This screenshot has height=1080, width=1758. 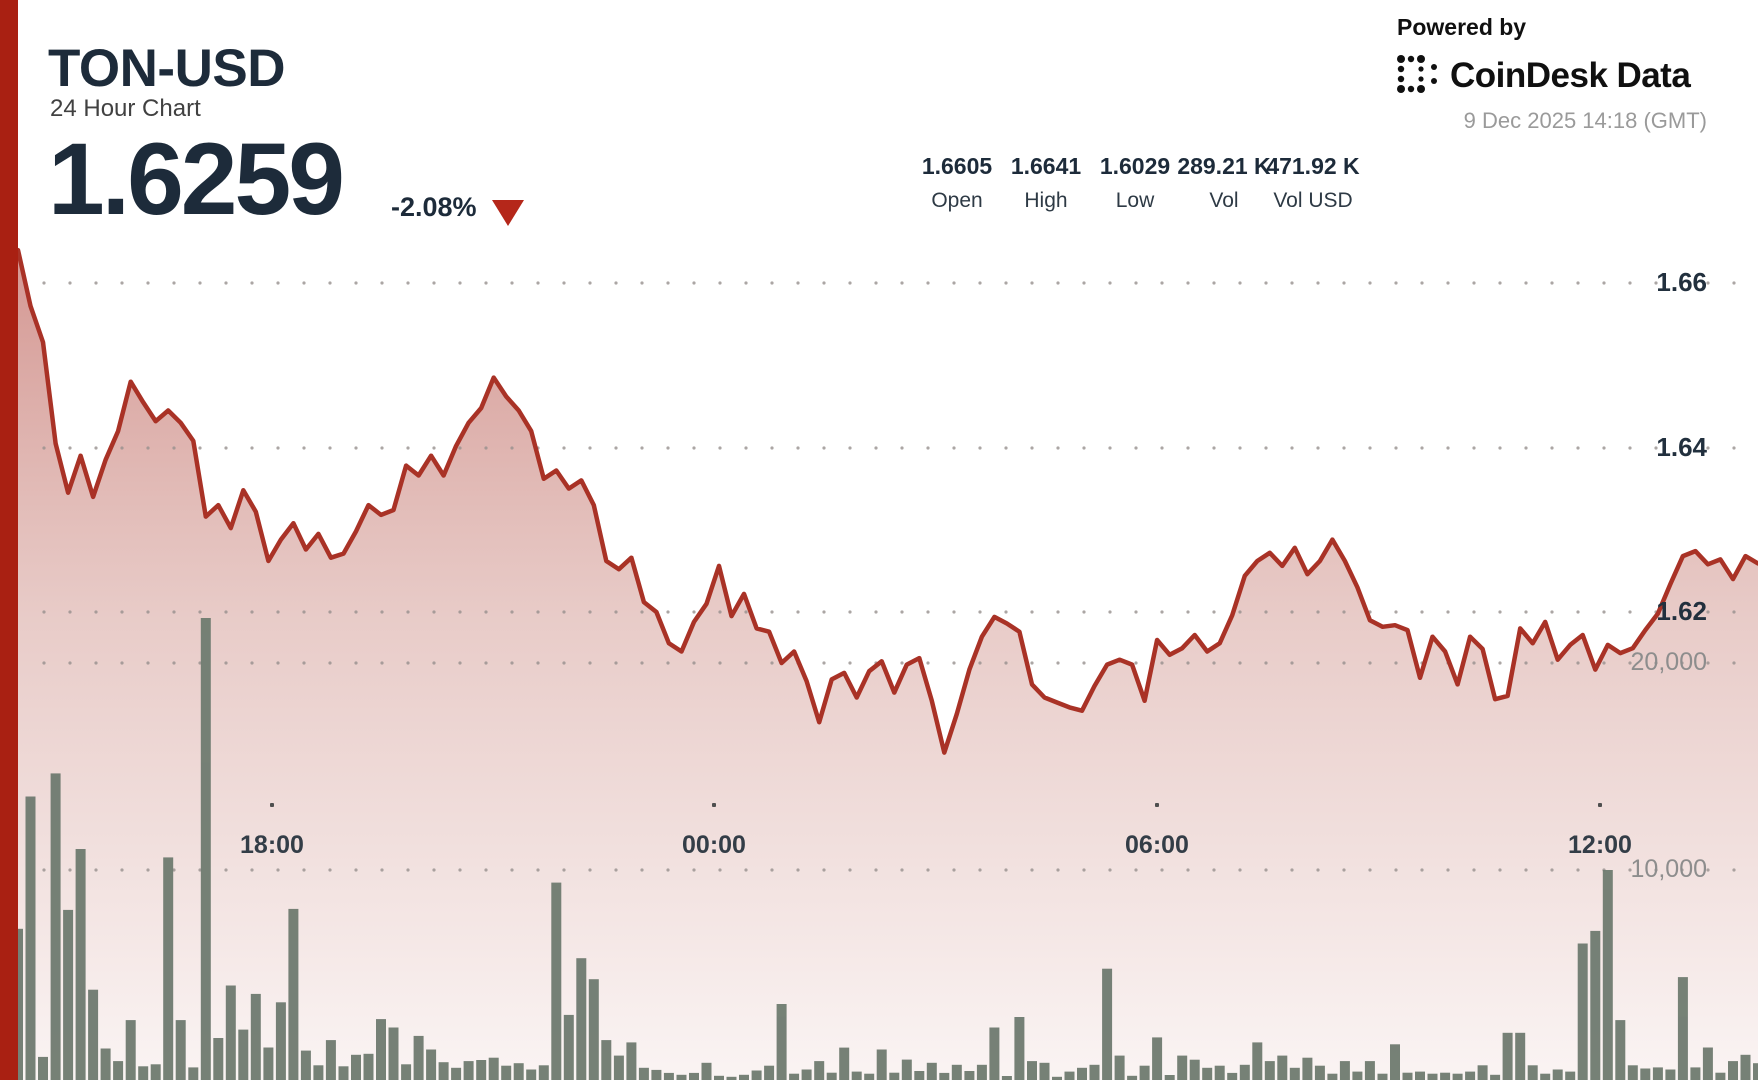 What do you see at coordinates (1313, 200) in the screenshot?
I see `stat-label: Vol USD` at bounding box center [1313, 200].